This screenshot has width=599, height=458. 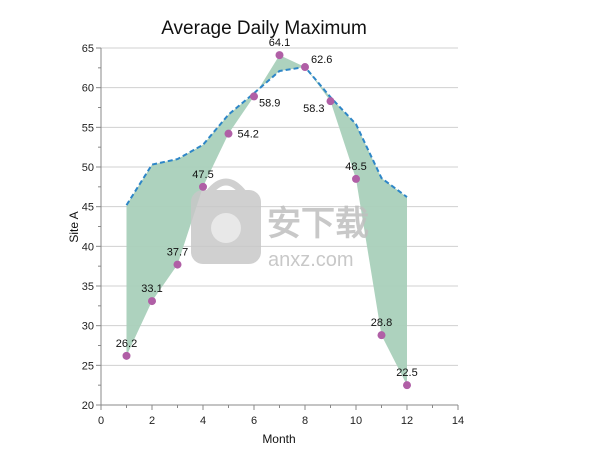 What do you see at coordinates (254, 421) in the screenshot?
I see `x-tick-label: 6` at bounding box center [254, 421].